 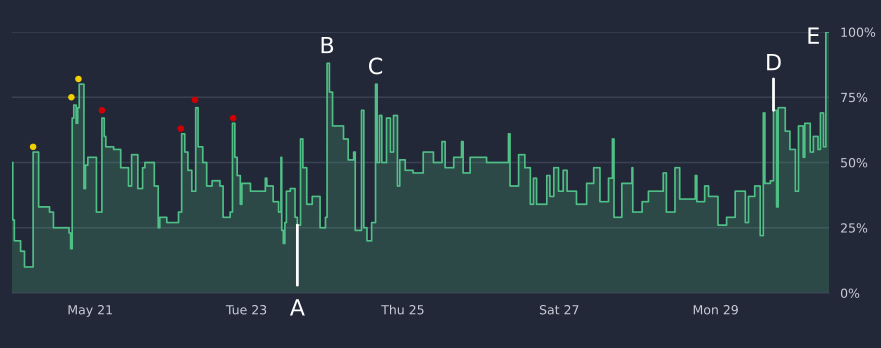 What do you see at coordinates (716, 309) in the screenshot?
I see `x-tick-label: Mon 29` at bounding box center [716, 309].